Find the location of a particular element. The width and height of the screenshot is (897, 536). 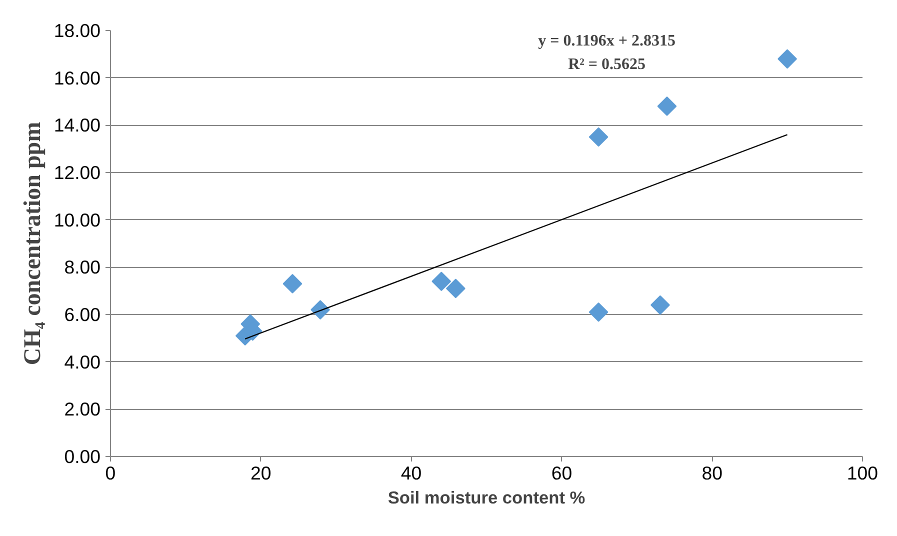

annotation: R² = 0.5625 is located at coordinates (607, 65).